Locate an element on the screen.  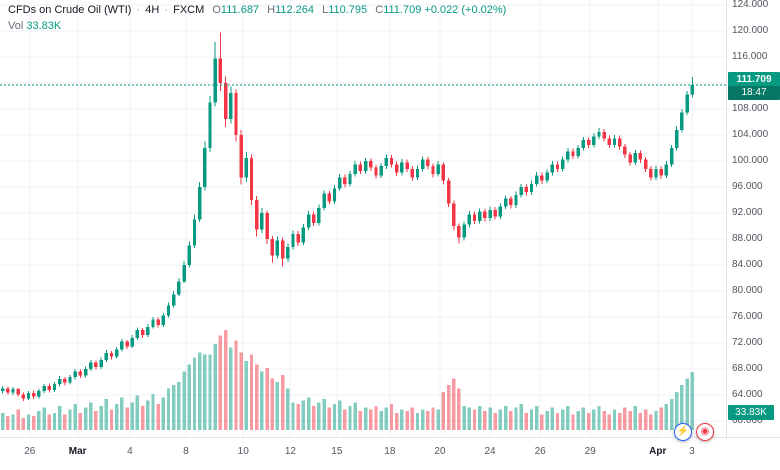
close-label: C is located at coordinates (379, 10).